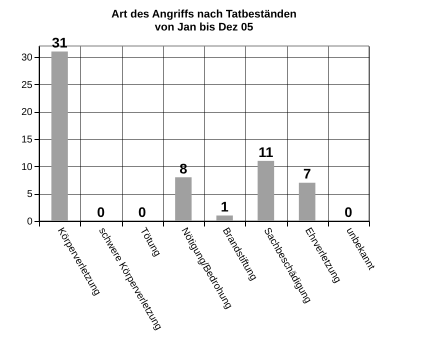 The width and height of the screenshot is (430, 340). What do you see at coordinates (27, 58) in the screenshot?
I see `y-tick-label: 30` at bounding box center [27, 58].